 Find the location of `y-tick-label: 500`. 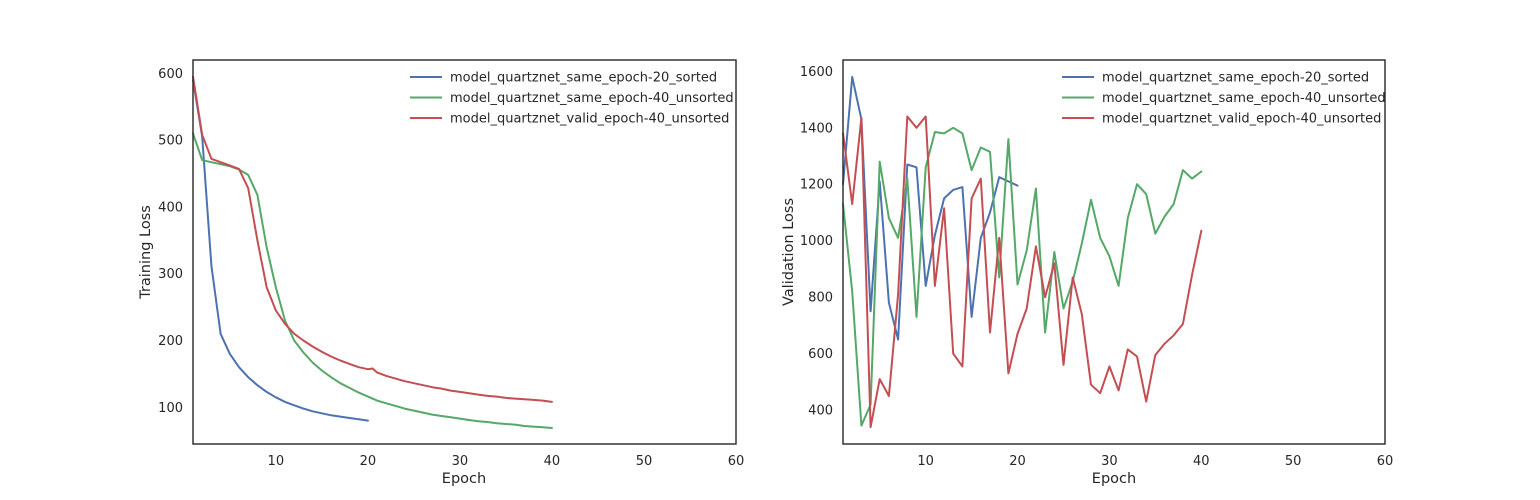

y-tick-label: 500 is located at coordinates (170, 141).